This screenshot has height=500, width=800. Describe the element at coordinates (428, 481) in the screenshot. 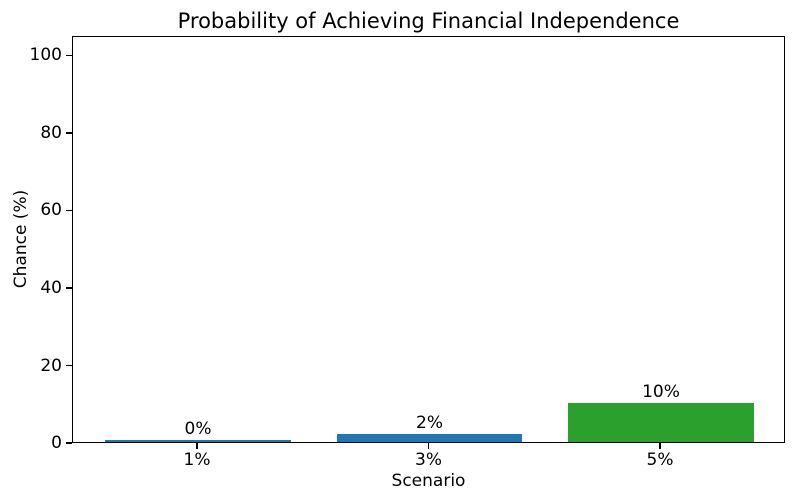

I see `x-axis-label: Scenario` at that location.